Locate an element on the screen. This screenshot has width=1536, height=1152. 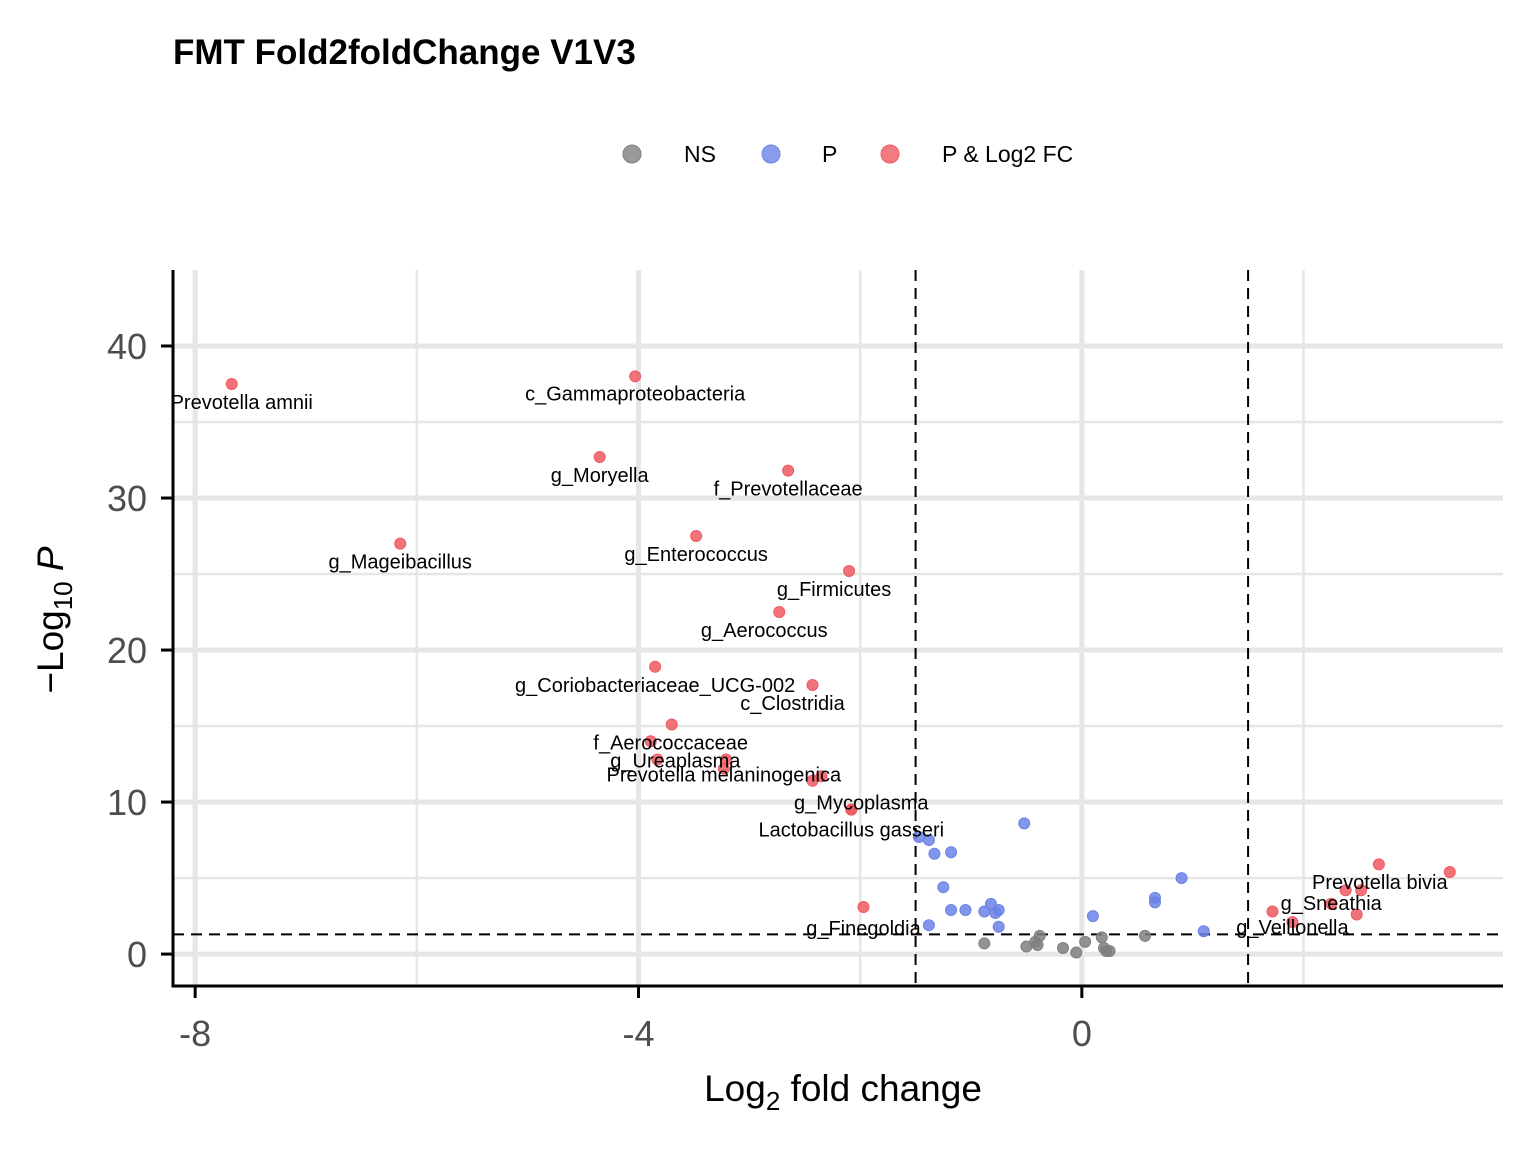
y-tick-label: 20 is located at coordinates (127, 650).